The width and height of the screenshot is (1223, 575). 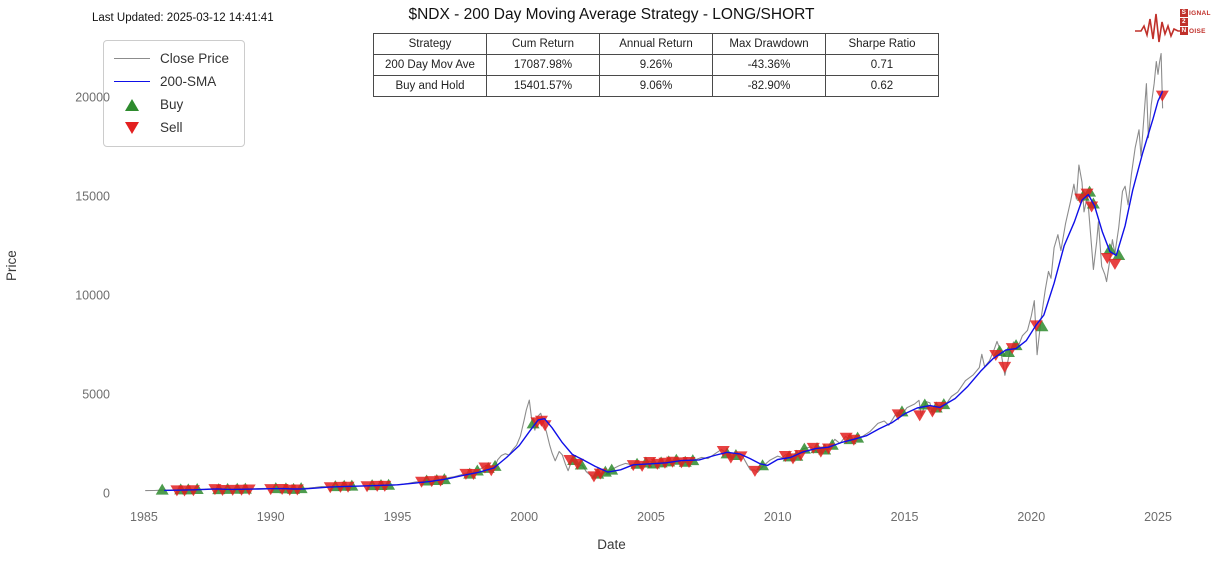 What do you see at coordinates (1184, 31) in the screenshot?
I see `logo-letter-n: N` at bounding box center [1184, 31].